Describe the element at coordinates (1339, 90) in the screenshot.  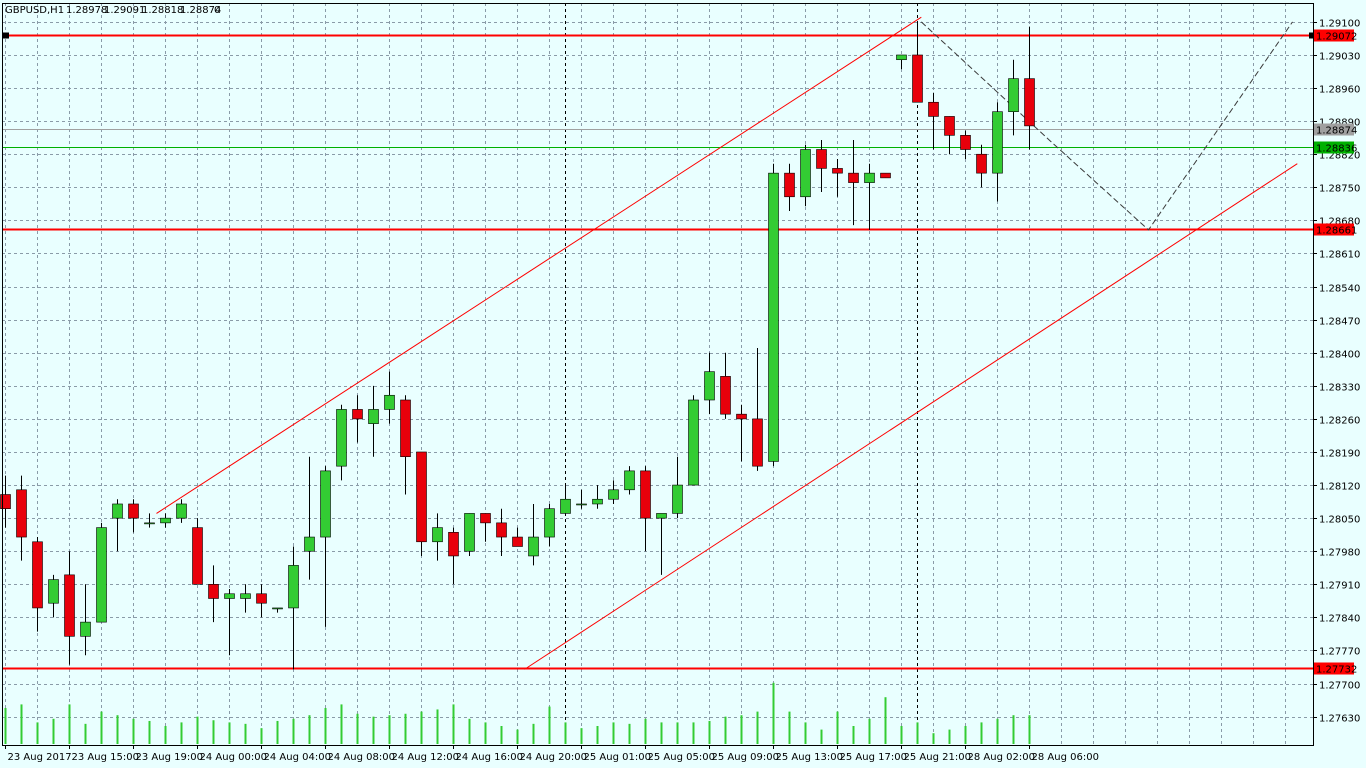
I see `price-tick-label: 1.28960` at that location.